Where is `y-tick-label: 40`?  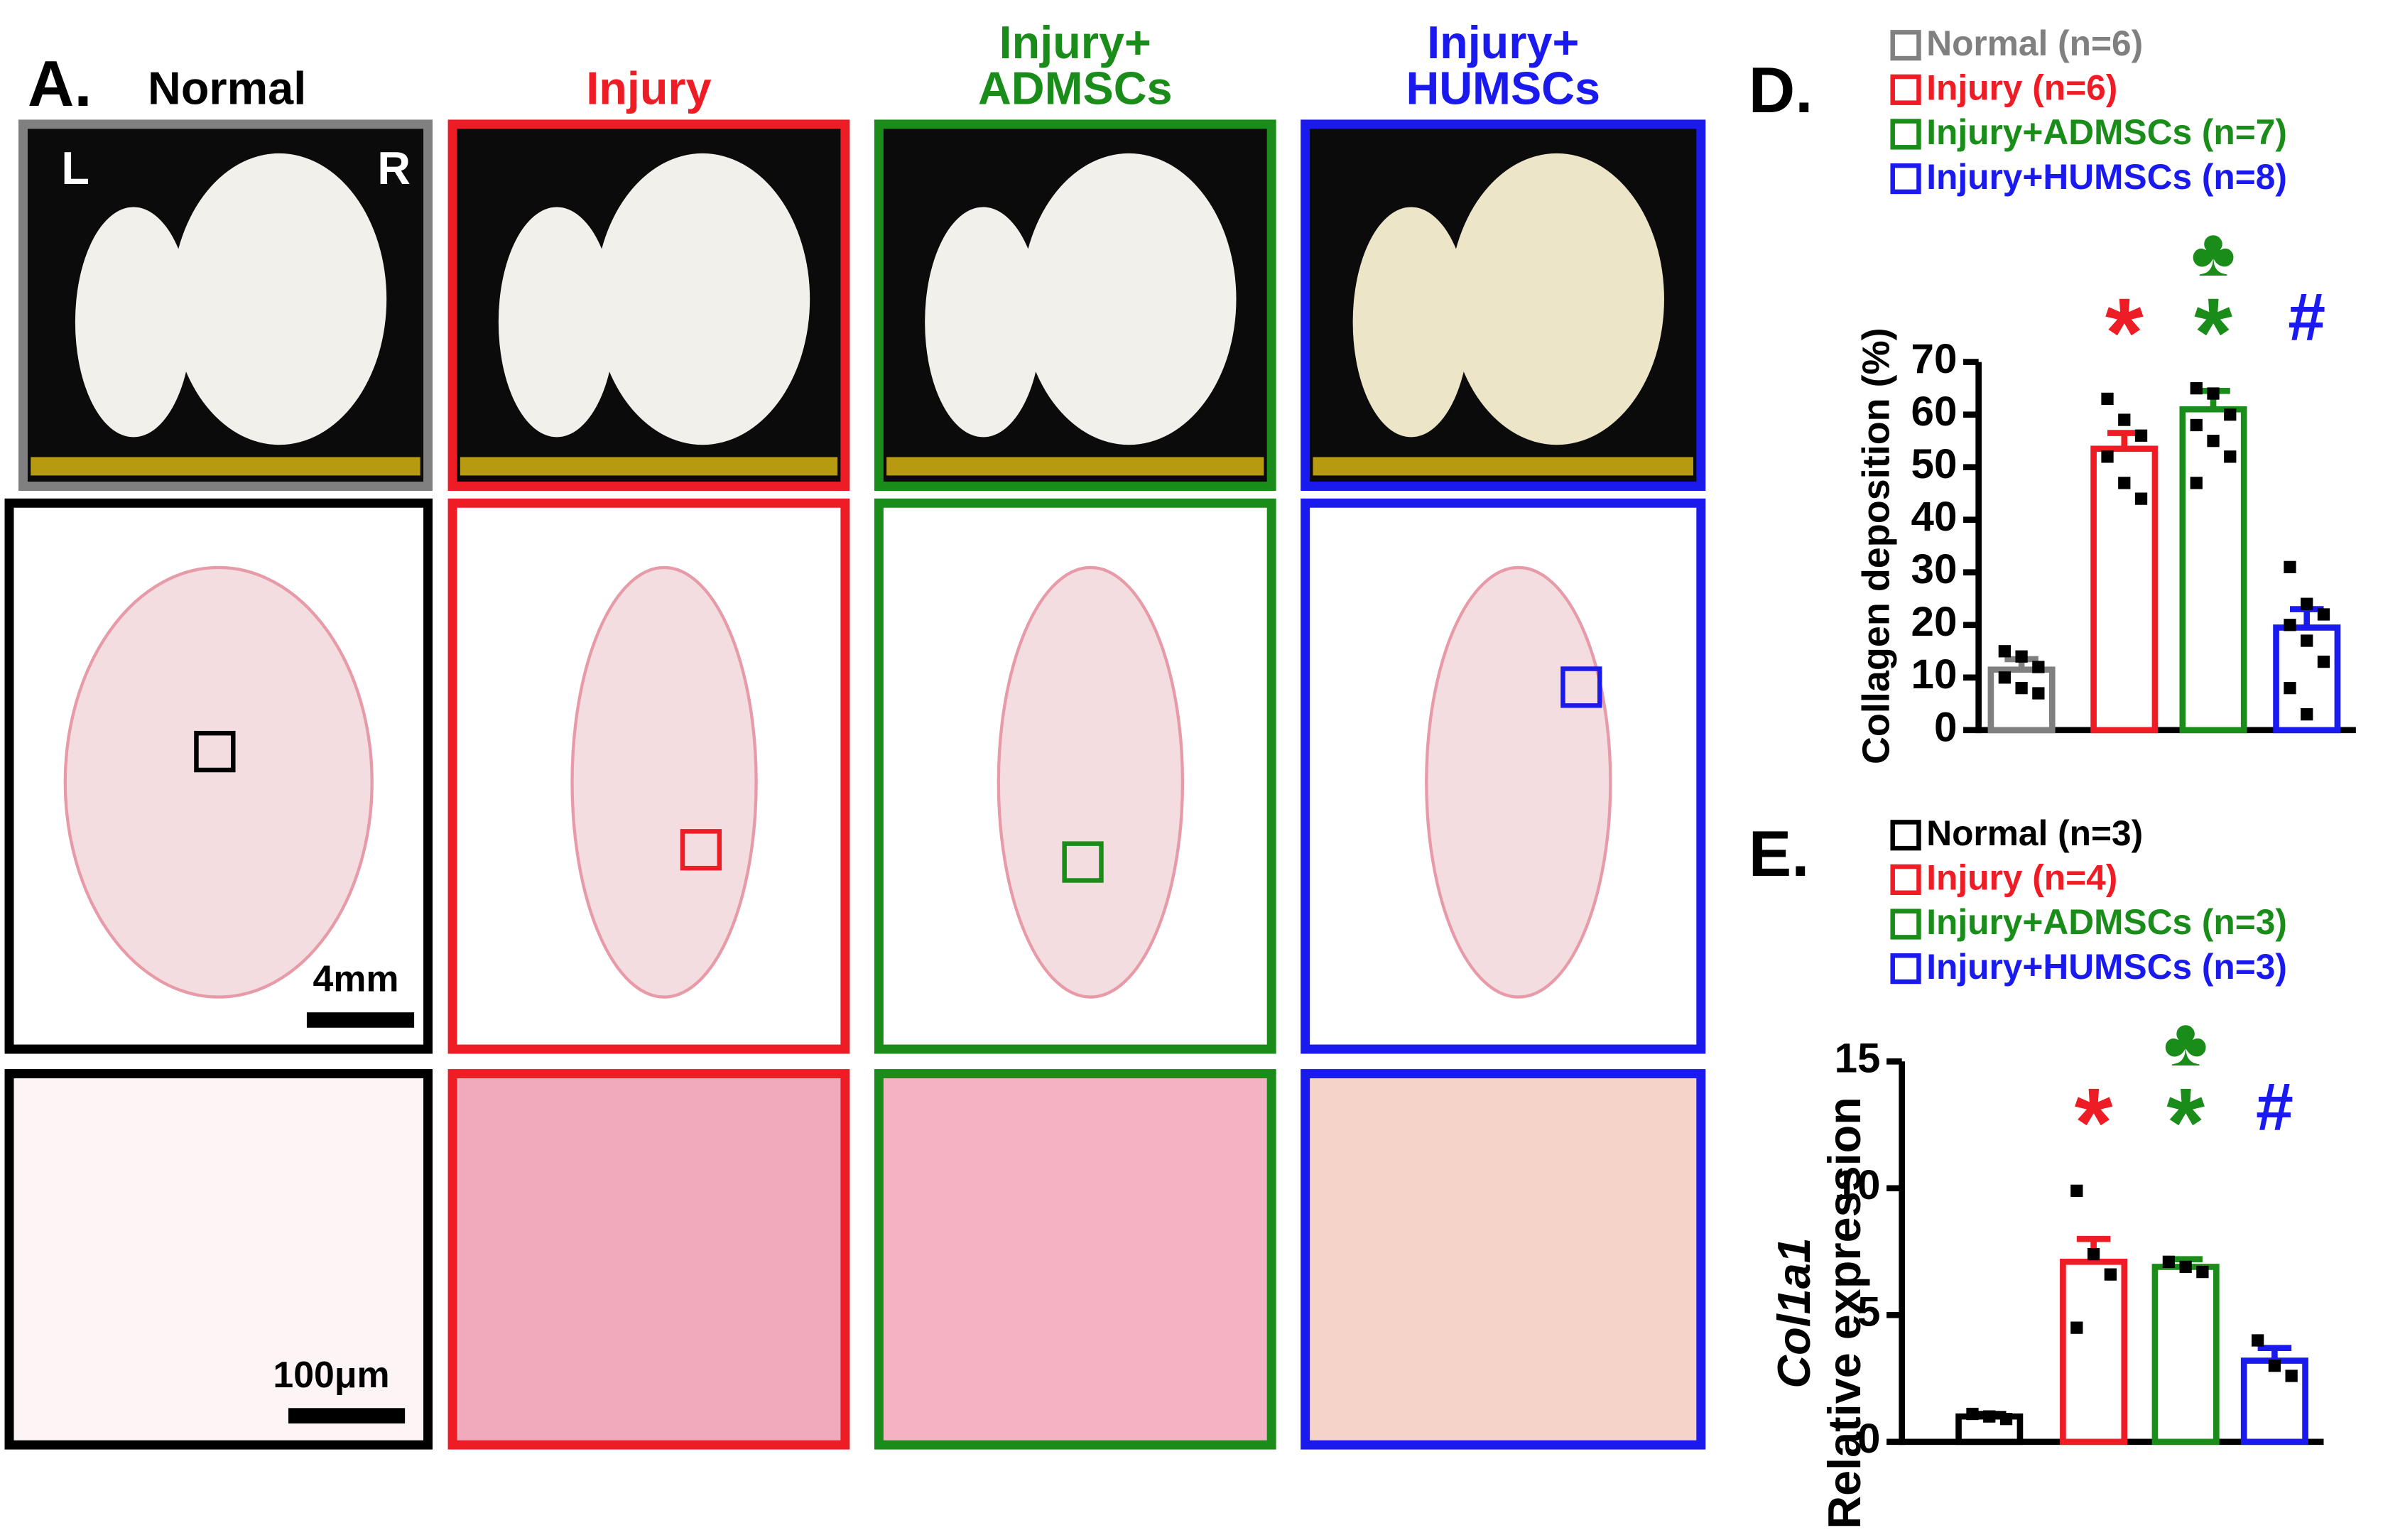 y-tick-label: 40 is located at coordinates (1935, 517).